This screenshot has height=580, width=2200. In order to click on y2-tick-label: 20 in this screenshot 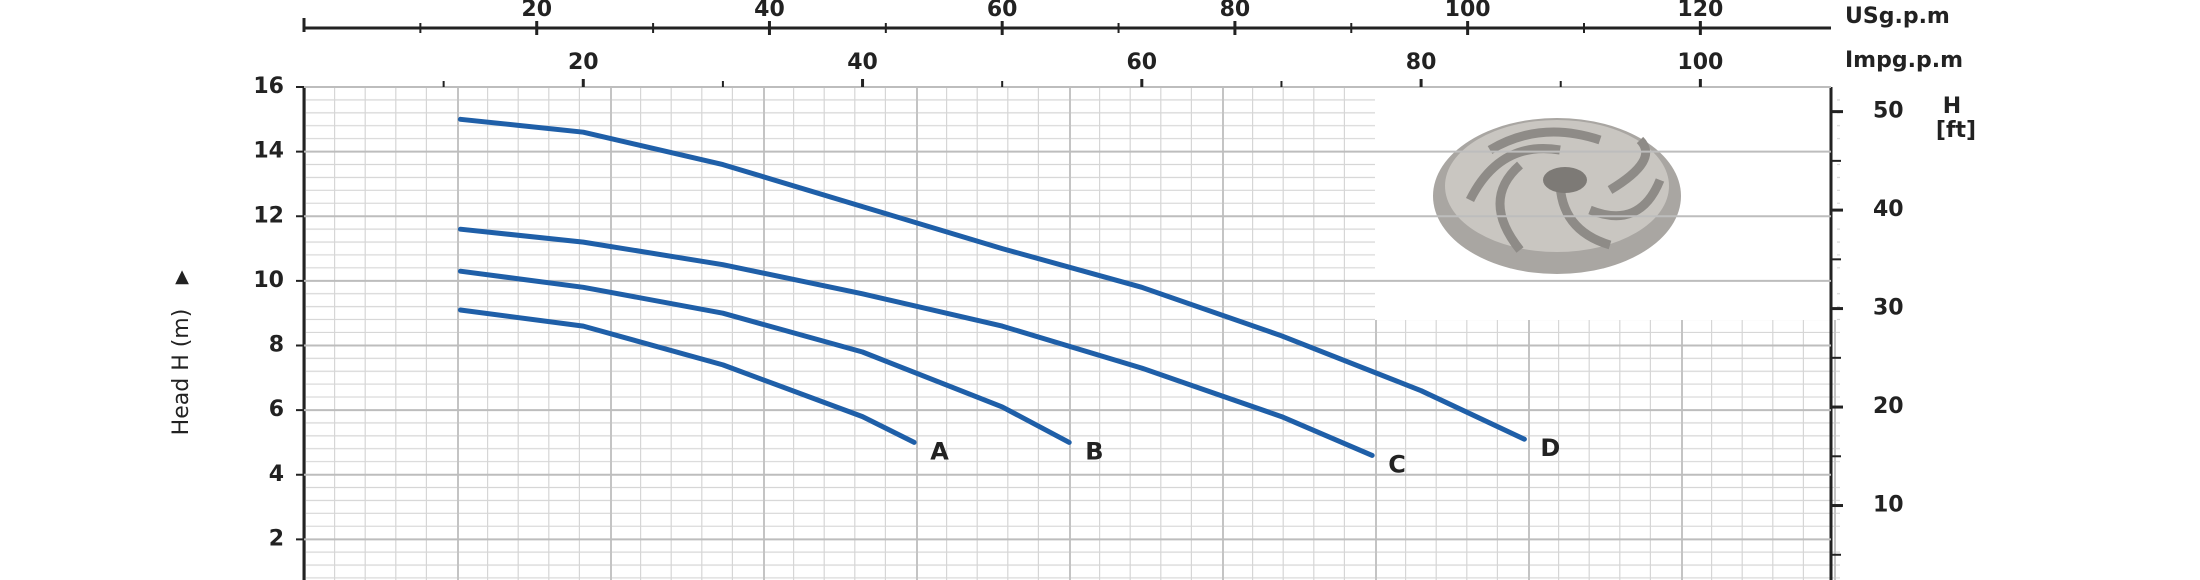, I will do `click(1888, 406)`.